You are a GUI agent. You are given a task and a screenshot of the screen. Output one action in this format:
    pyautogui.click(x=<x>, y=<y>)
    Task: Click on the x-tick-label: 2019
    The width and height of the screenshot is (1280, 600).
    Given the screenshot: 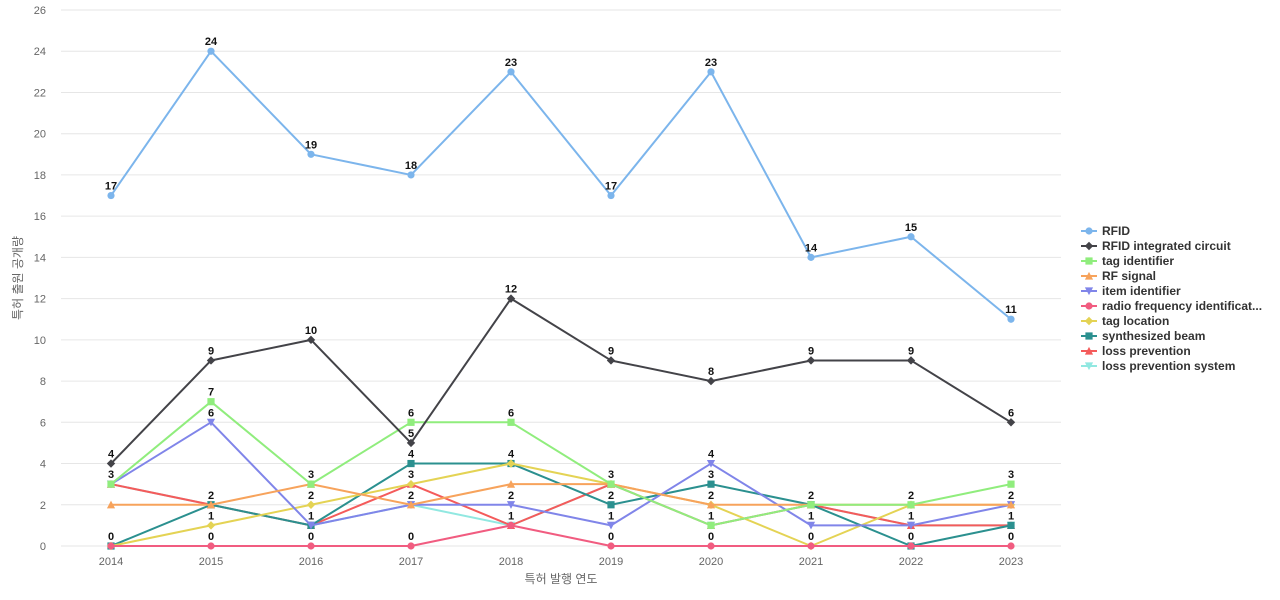 What is the action you would take?
    pyautogui.click(x=611, y=562)
    